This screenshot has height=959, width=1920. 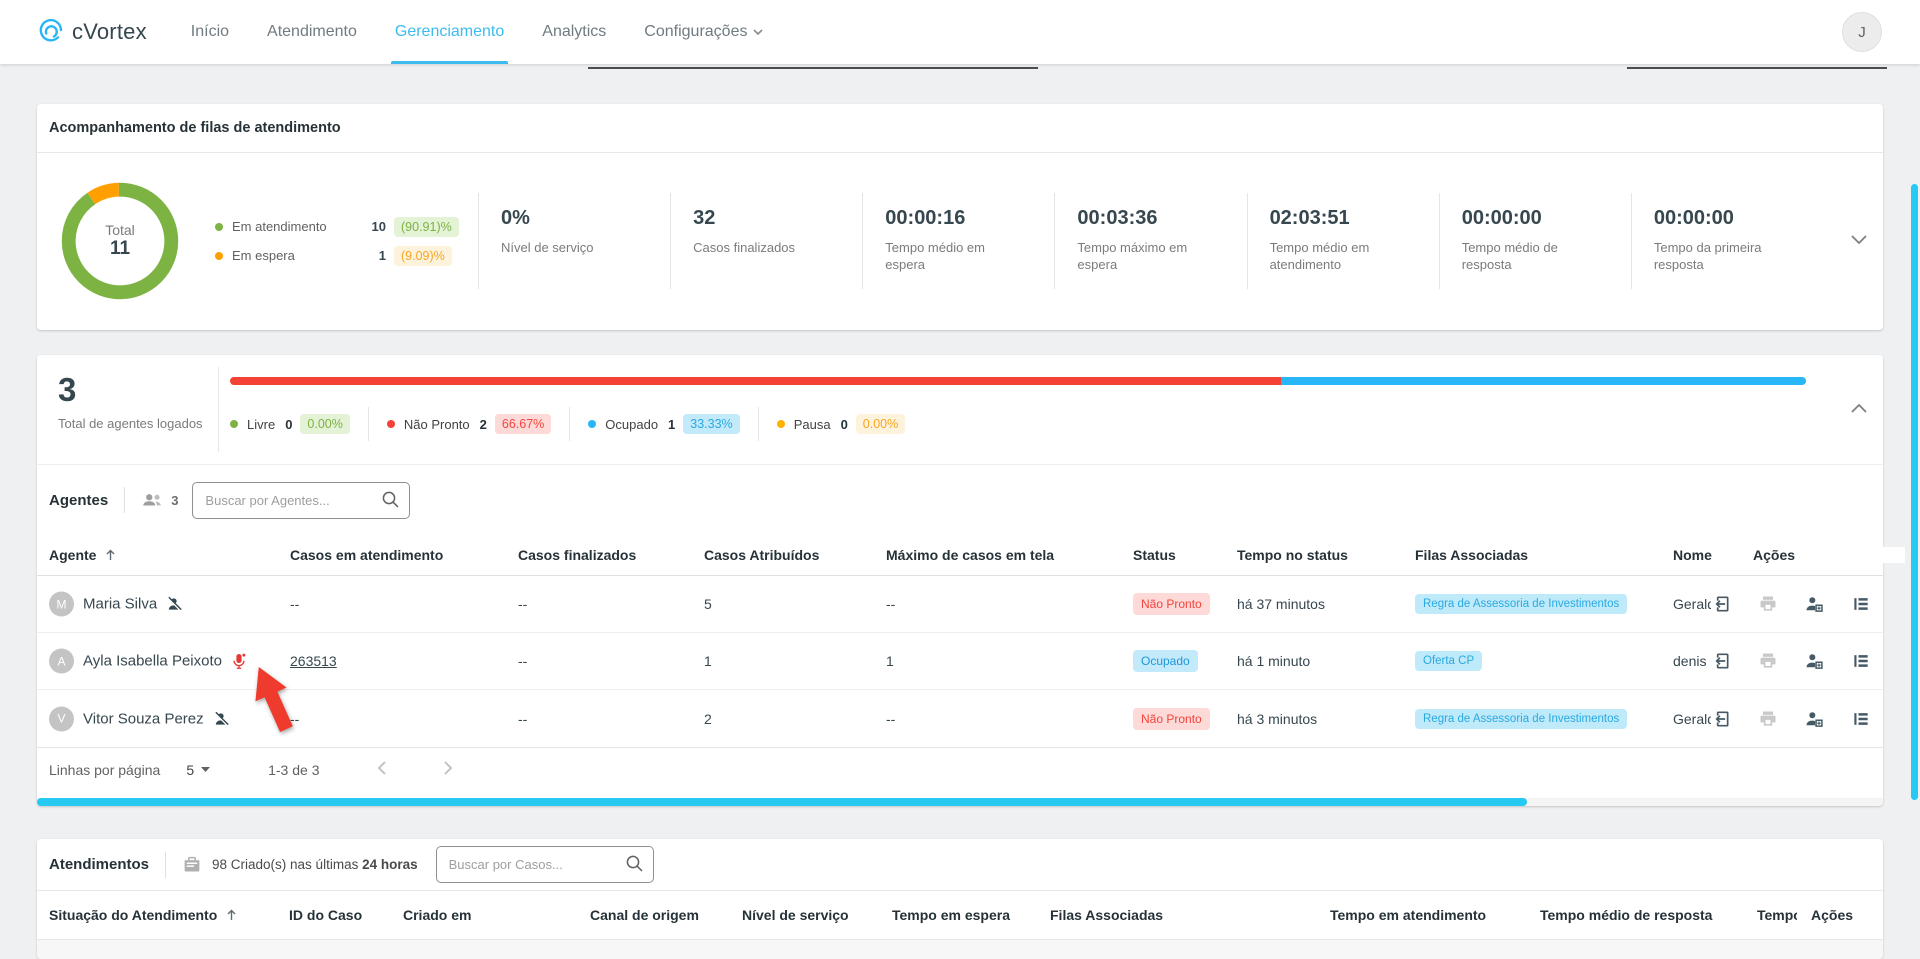 What do you see at coordinates (312, 31) in the screenshot?
I see `nav-item-atendimento: Atendimento` at bounding box center [312, 31].